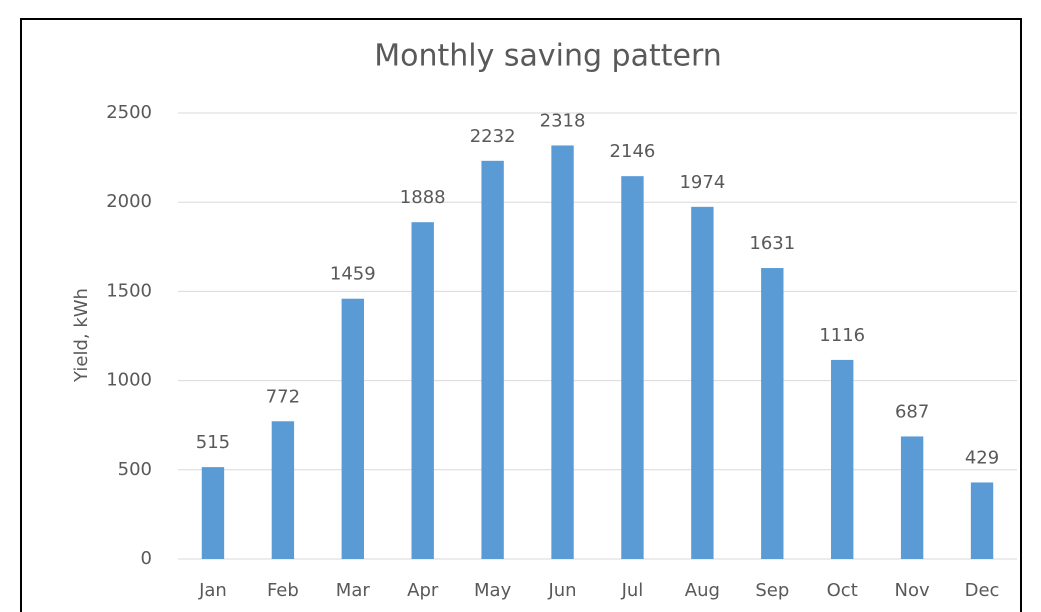 The image size is (1041, 612). I want to click on data-label: 2146, so click(633, 151).